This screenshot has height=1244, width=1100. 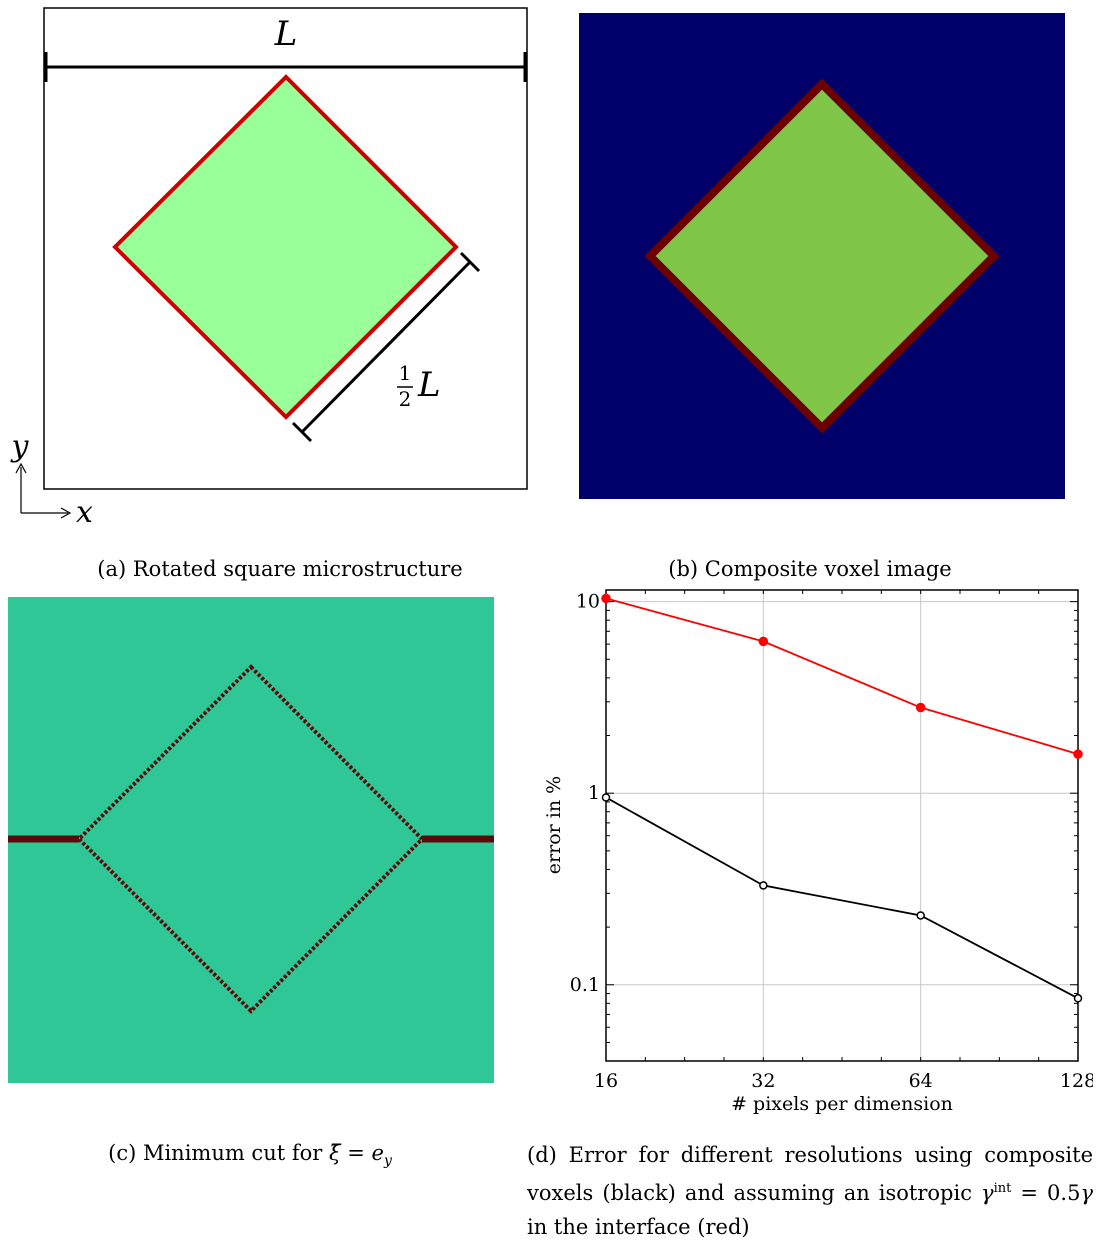 I want to click on svg-text: 2, so click(x=405, y=399).